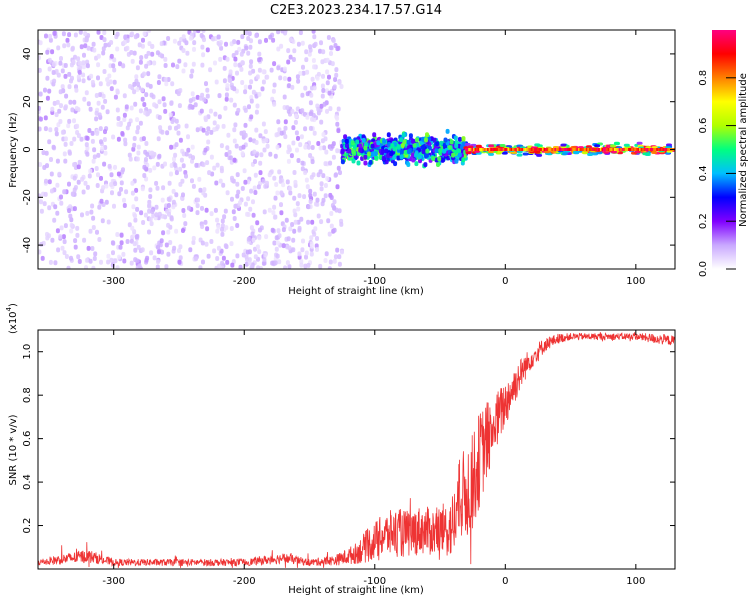 This screenshot has width=750, height=600. I want to click on x-tick-label: -100, so click(374, 281).